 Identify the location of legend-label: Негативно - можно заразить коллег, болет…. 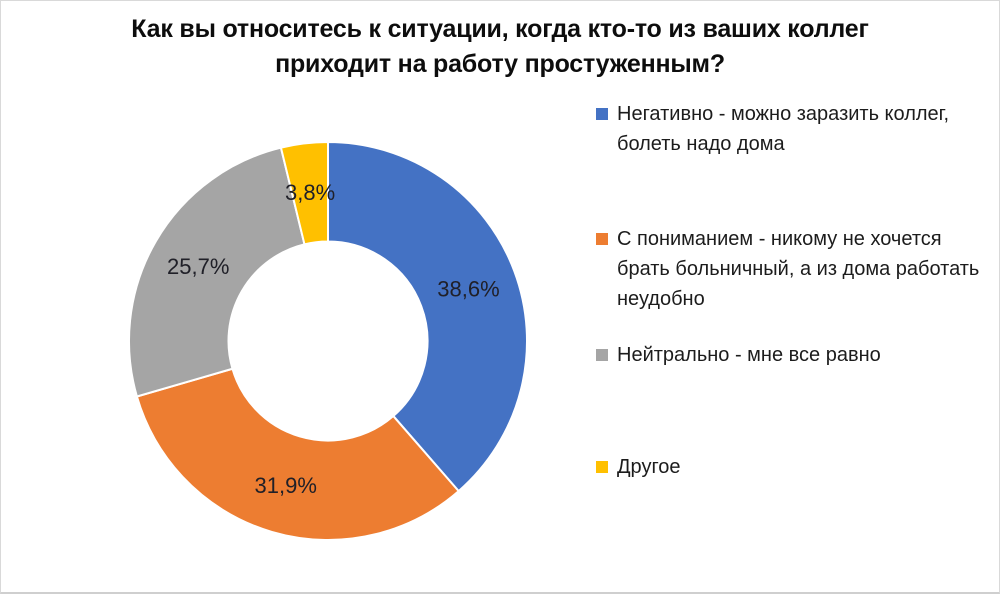
(783, 129).